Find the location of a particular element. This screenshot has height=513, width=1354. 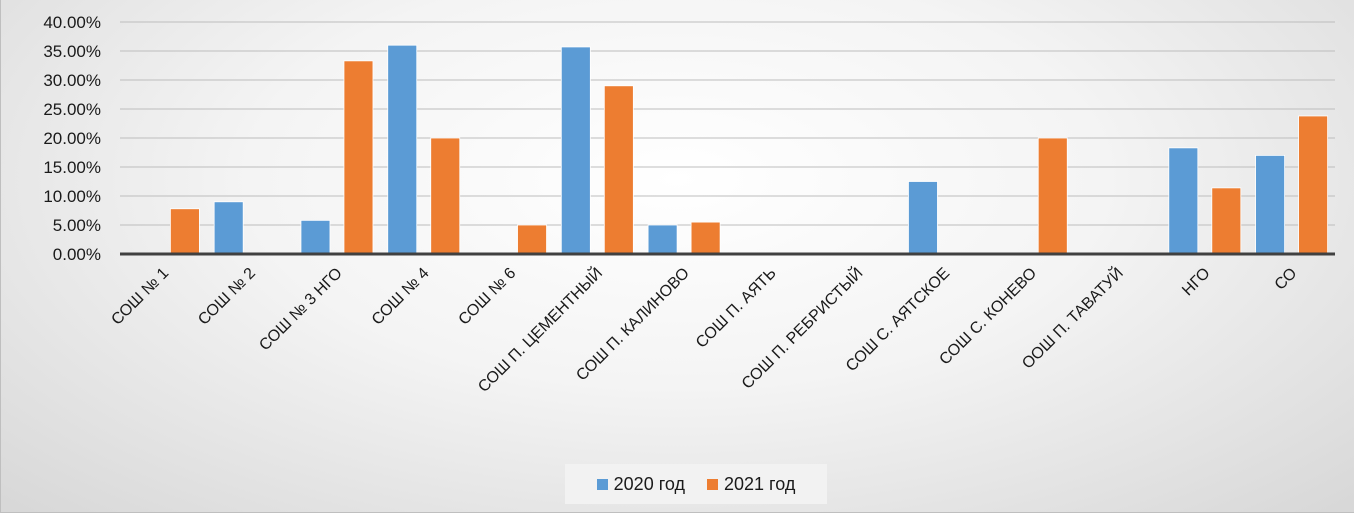

legend-label-2020: 2020 год is located at coordinates (649, 483).